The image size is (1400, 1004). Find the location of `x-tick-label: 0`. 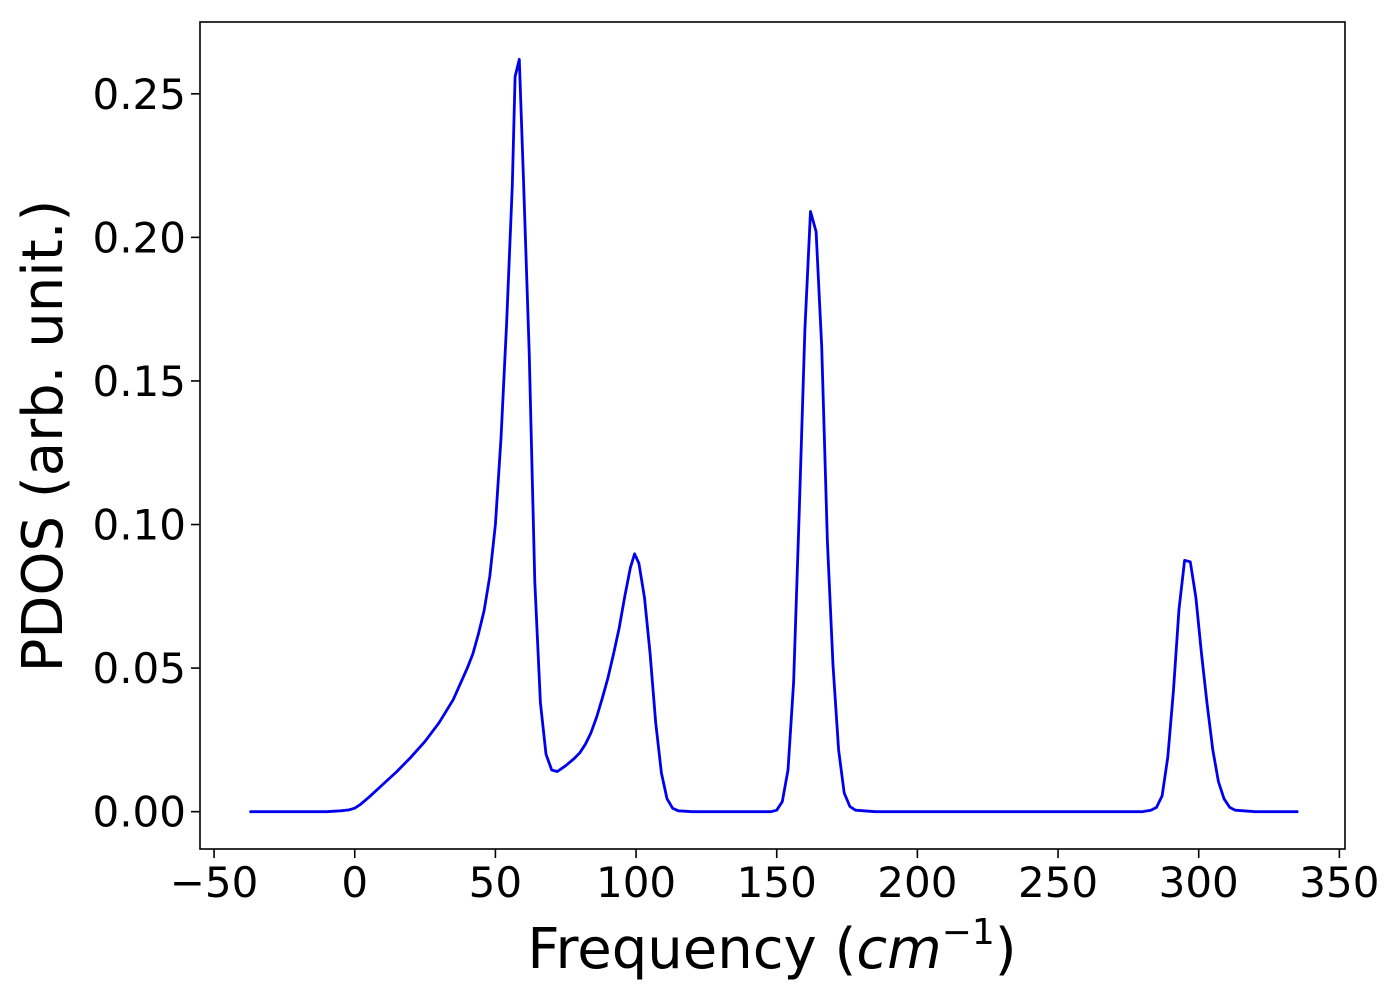

x-tick-label: 0 is located at coordinates (354, 882).